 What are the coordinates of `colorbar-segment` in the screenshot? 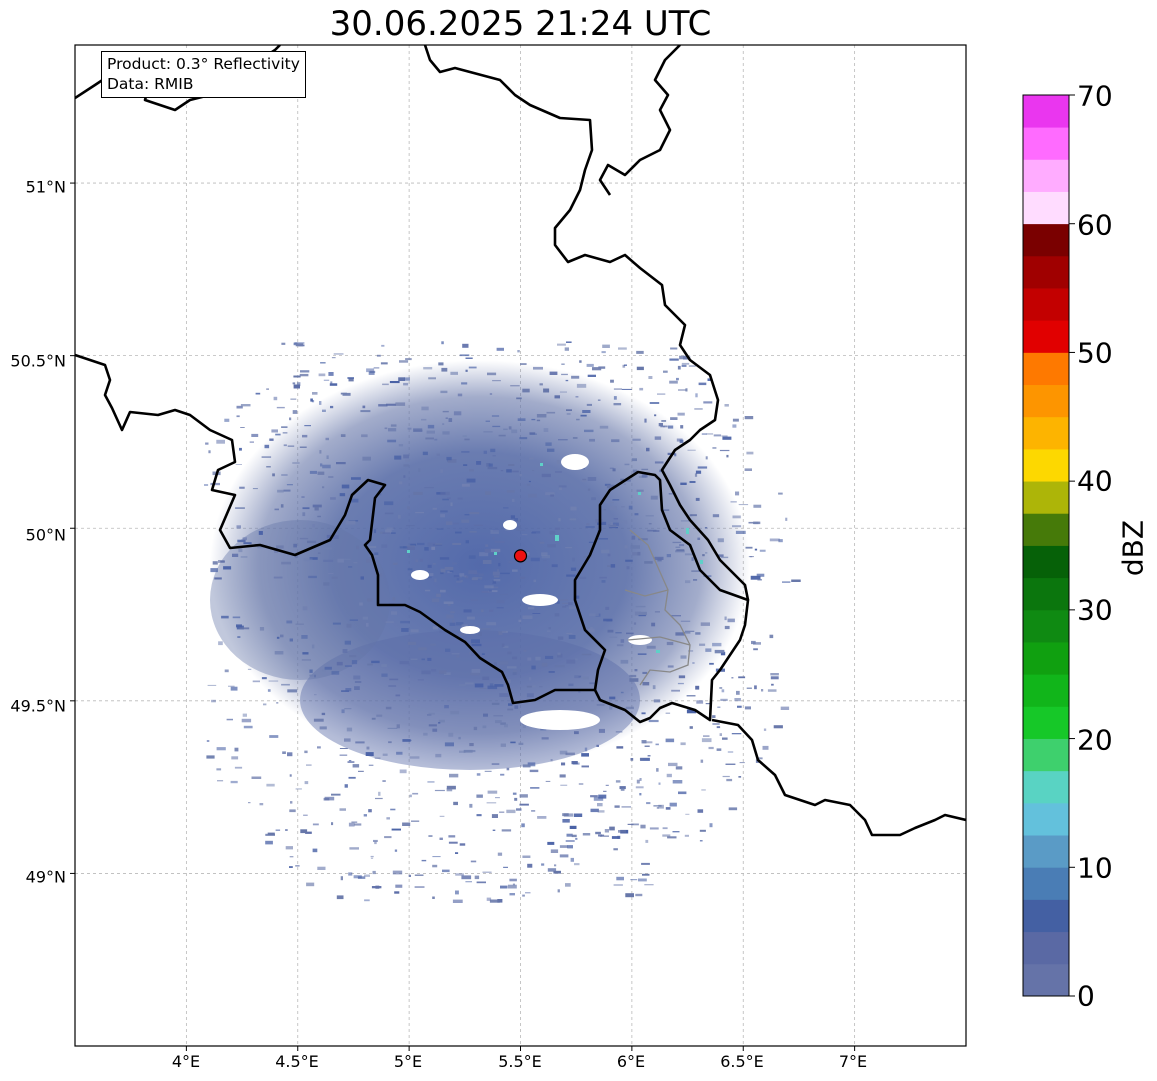 It's located at (1046, 111).